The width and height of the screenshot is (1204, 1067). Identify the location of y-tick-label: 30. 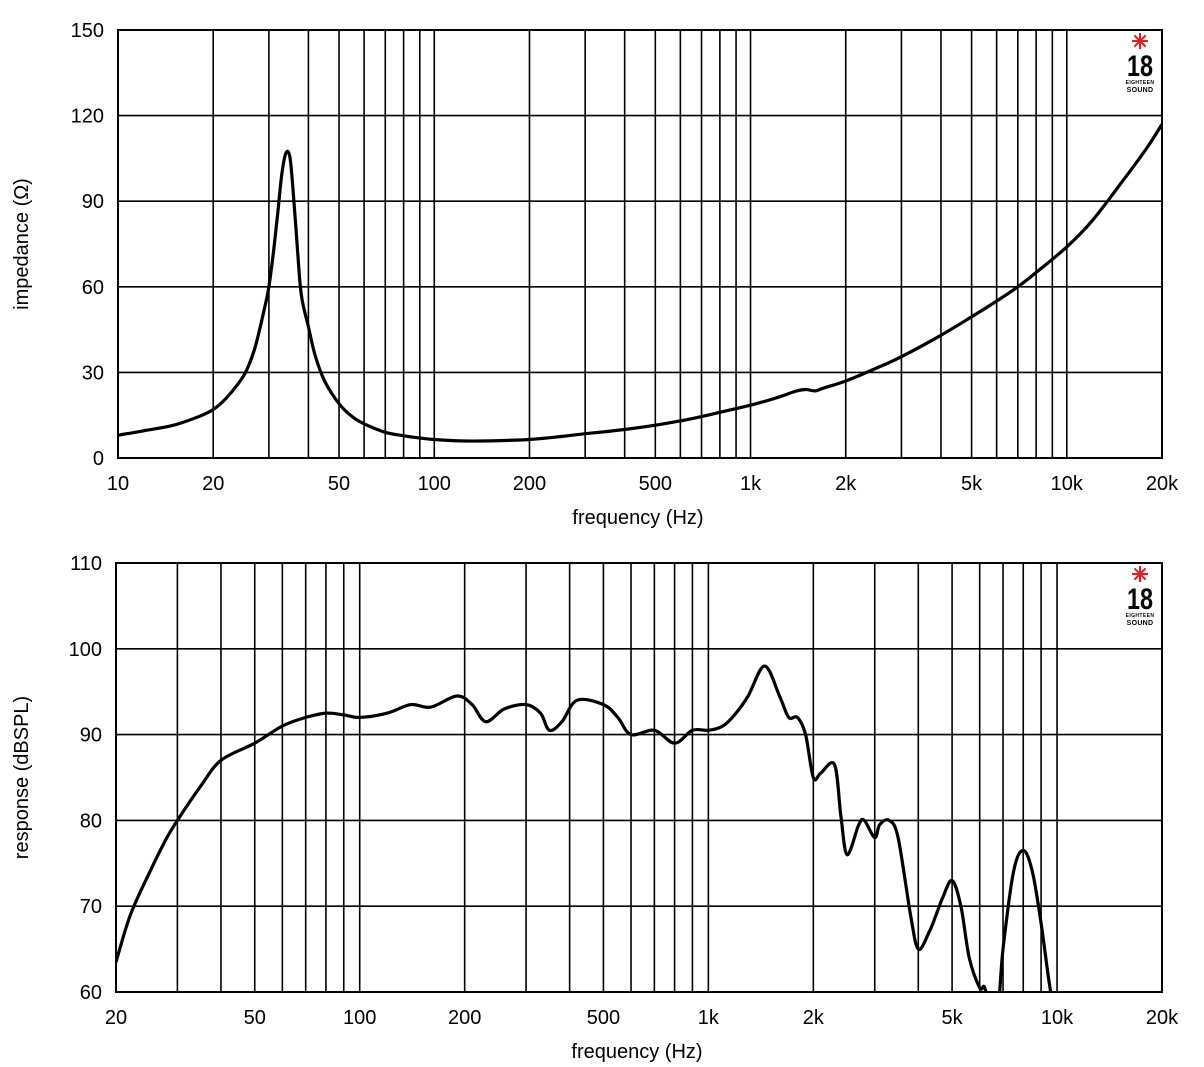
(93, 373).